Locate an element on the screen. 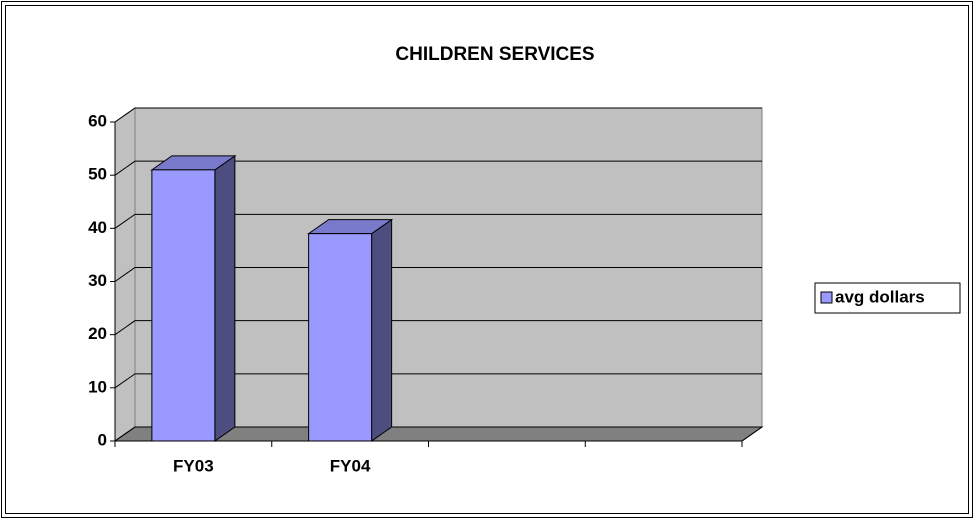 The image size is (974, 519). x-tick-label: FY04 is located at coordinates (350, 465).